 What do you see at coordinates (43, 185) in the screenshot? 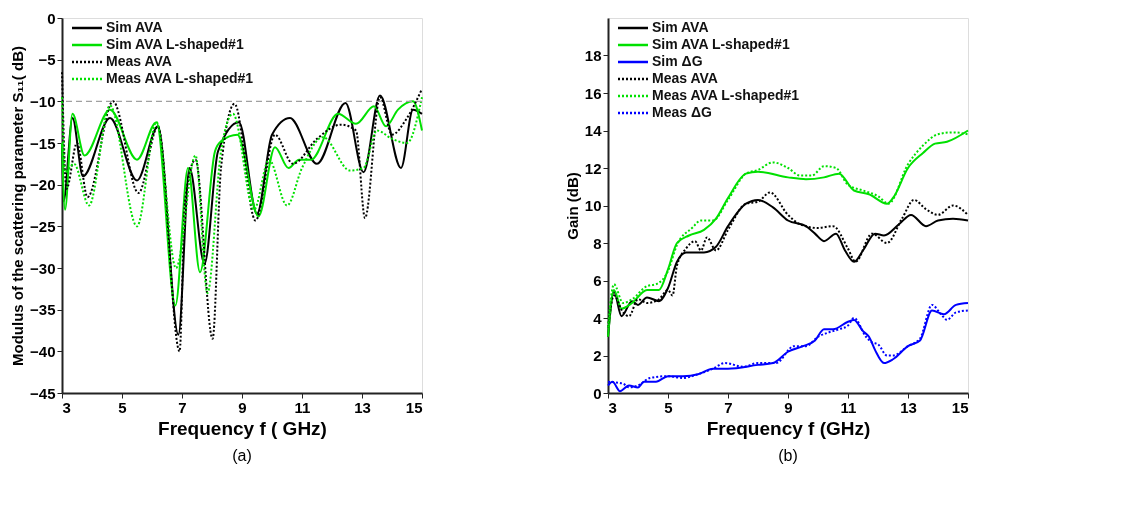
I see `y-tick-label: −20` at bounding box center [43, 185].